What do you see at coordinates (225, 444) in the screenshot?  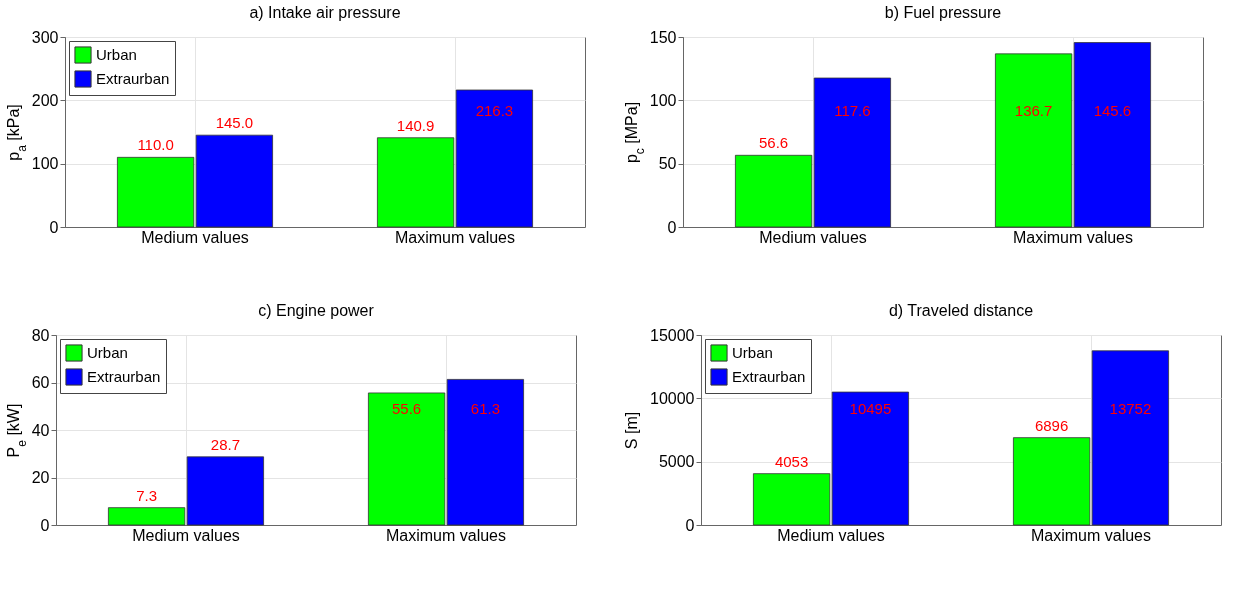 I see `data-label: 28.7` at bounding box center [225, 444].